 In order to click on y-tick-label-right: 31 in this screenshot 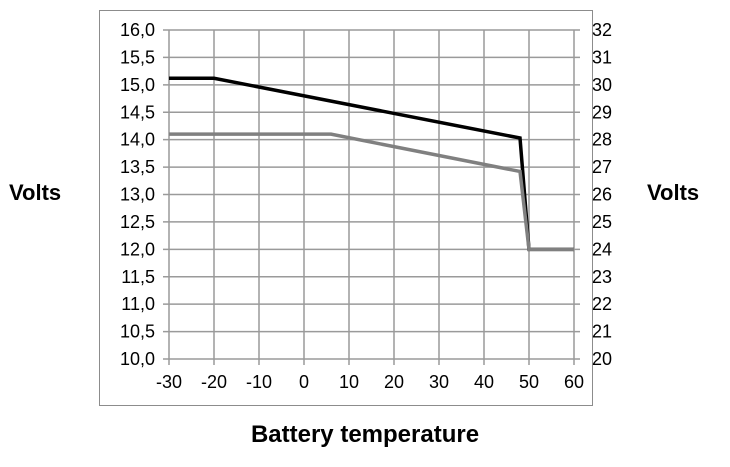, I will do `click(602, 57)`.